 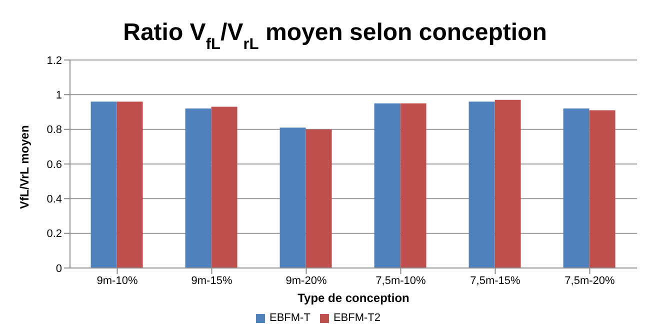 What do you see at coordinates (54, 200) in the screenshot?
I see `y-tick-label: 0.4` at bounding box center [54, 200].